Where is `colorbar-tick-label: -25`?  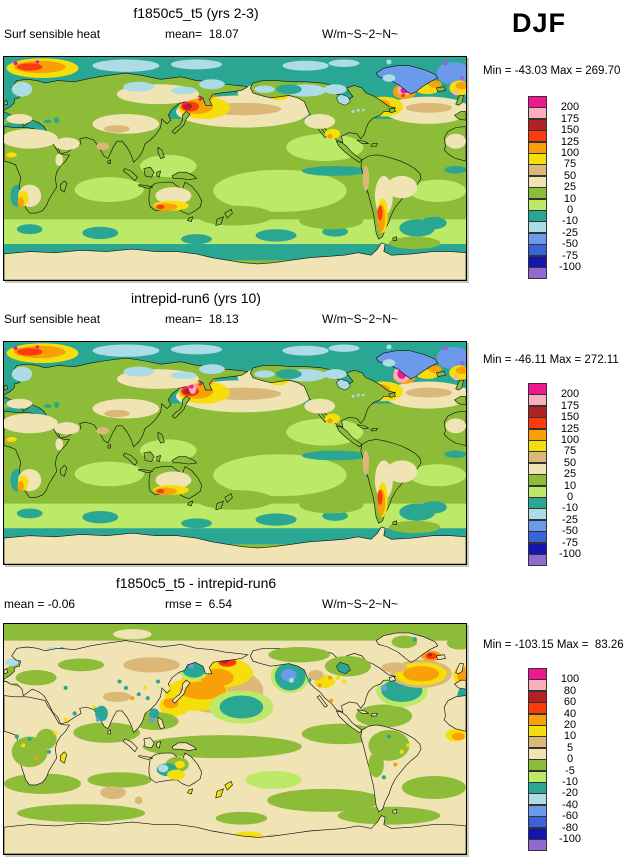 colorbar-tick-label: -25 is located at coordinates (570, 232).